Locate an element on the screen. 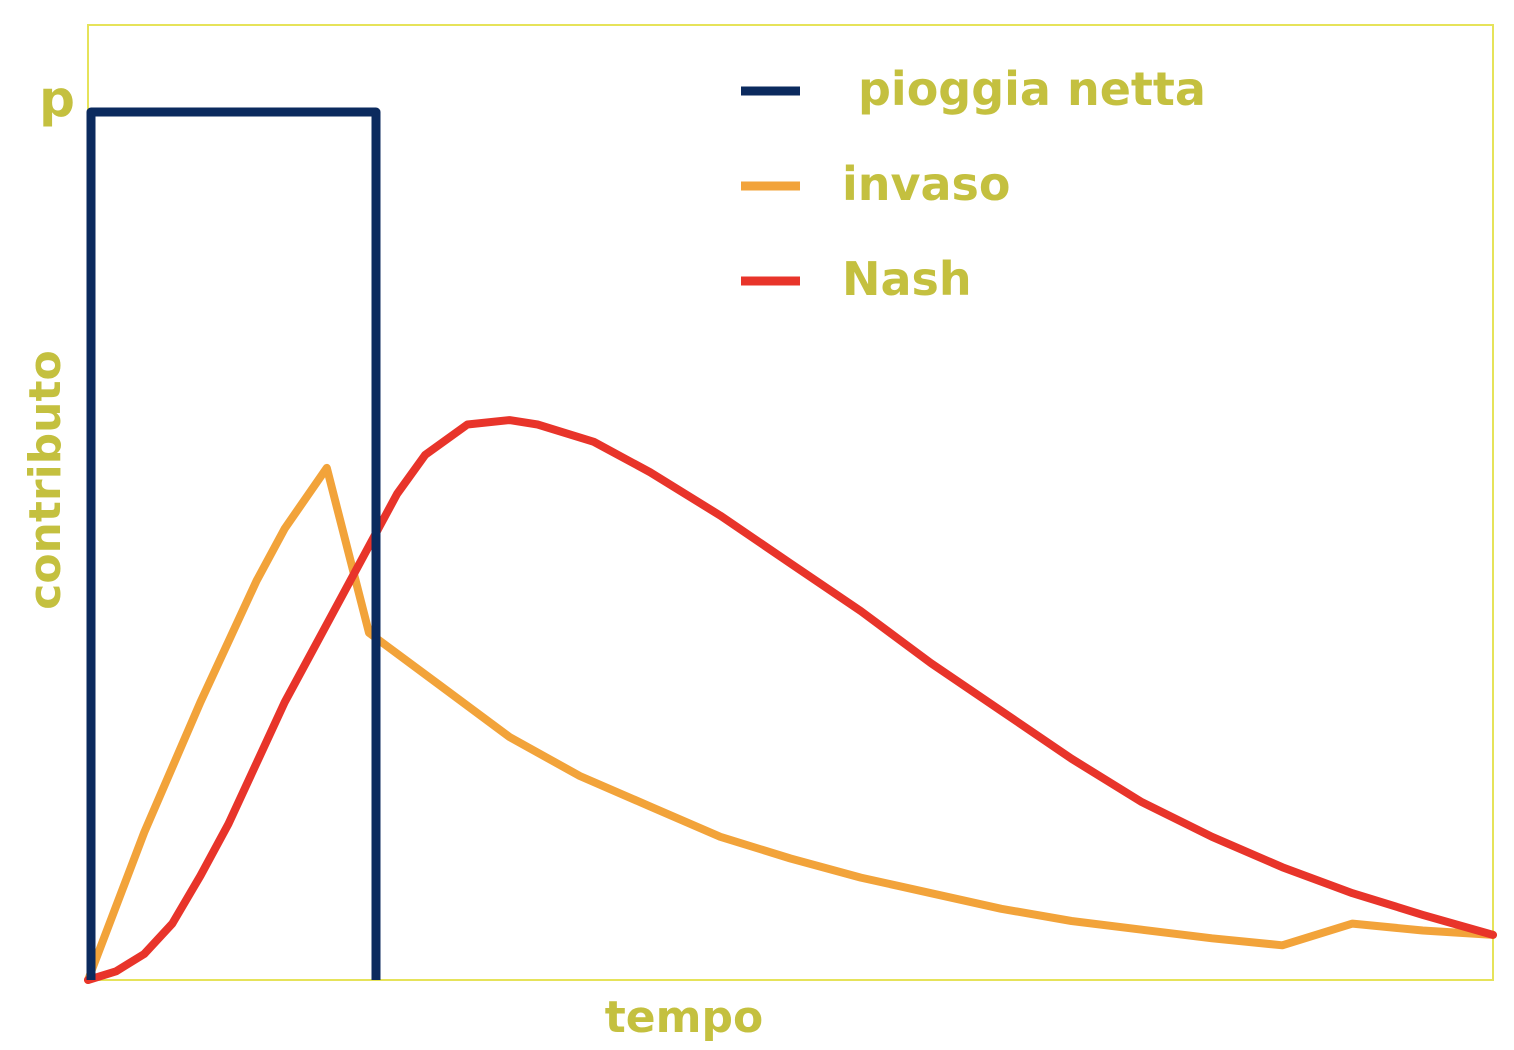 This screenshot has width=1514, height=1050. legend: pioggia netta invaso Nash is located at coordinates (973, 184).